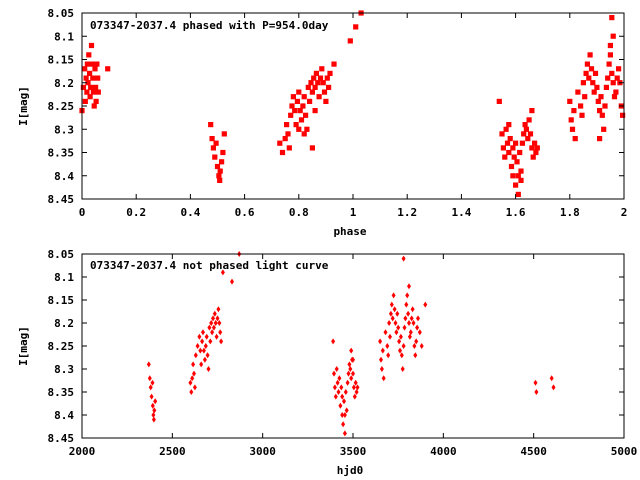 This screenshot has height=480, width=640. What do you see at coordinates (245, 212) in the screenshot?
I see `x-tick-label: 0.6` at bounding box center [245, 212].